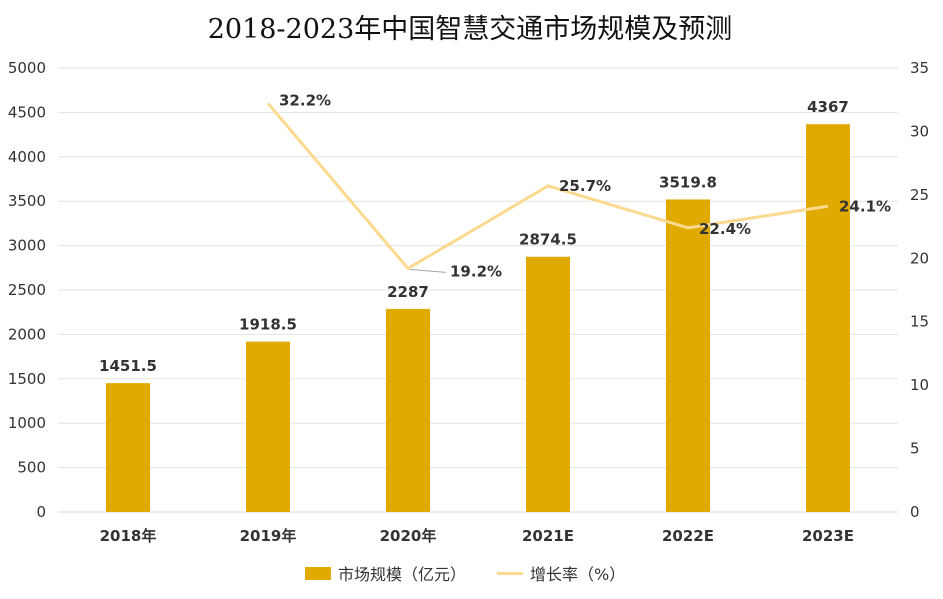 The height and width of the screenshot is (599, 943). Describe the element at coordinates (27, 68) in the screenshot. I see `left-y-tick-label: 5000` at that location.